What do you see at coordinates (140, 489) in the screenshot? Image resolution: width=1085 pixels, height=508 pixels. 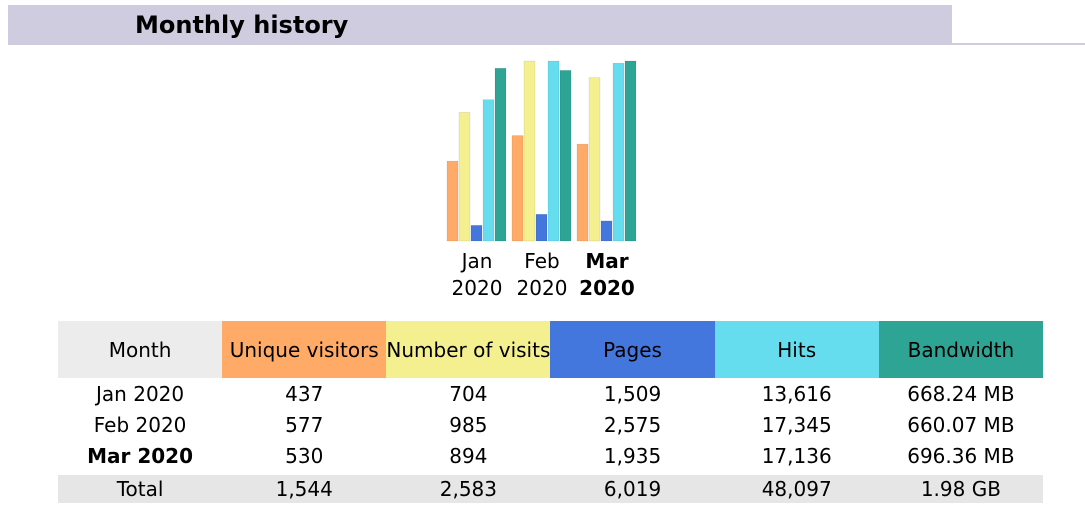 I see `total-cell: Total` at bounding box center [140, 489].